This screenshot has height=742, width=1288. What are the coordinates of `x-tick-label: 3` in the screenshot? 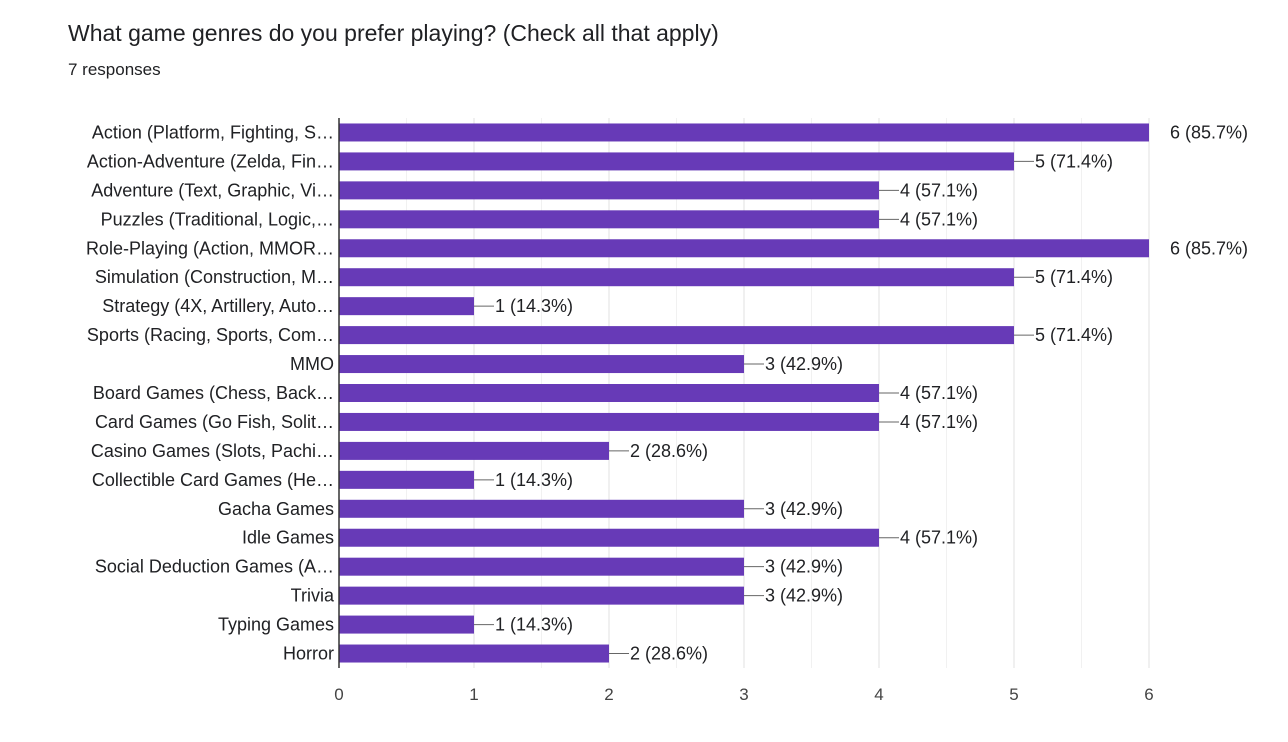 It's located at (743, 694).